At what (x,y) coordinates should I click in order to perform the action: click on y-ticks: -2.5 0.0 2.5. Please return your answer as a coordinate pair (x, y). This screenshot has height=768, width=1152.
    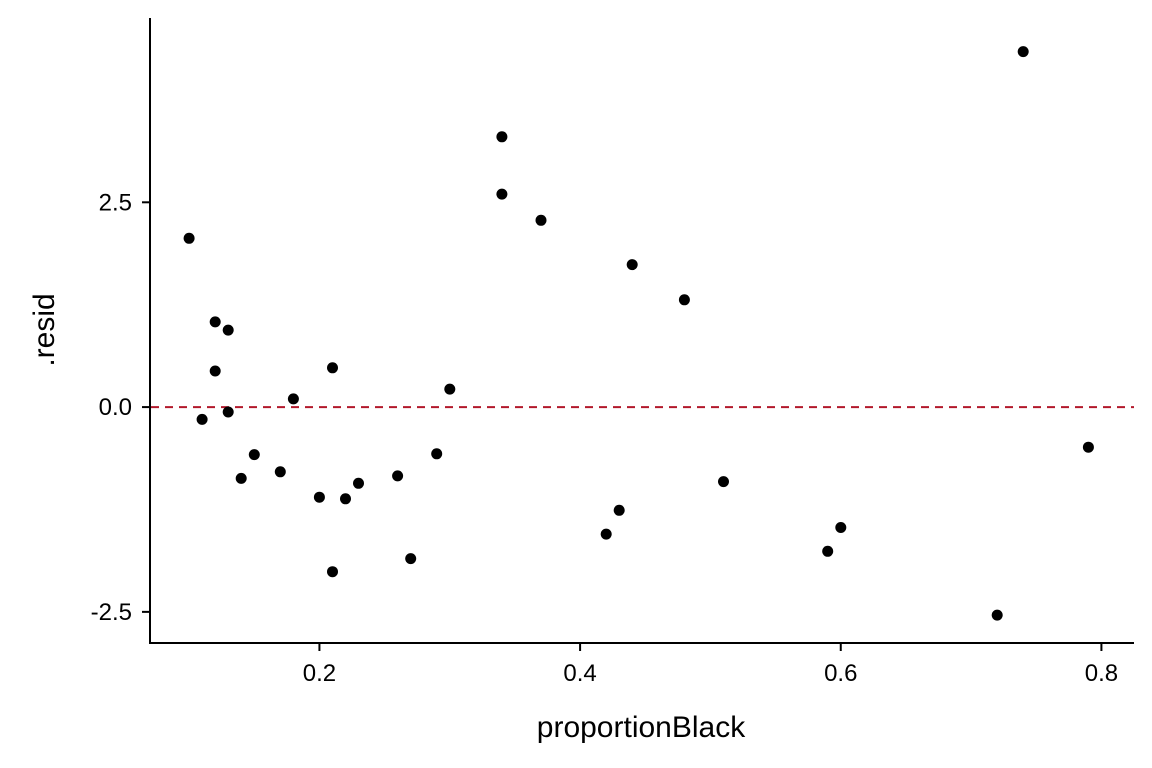
    Looking at the image, I should click on (120, 407).